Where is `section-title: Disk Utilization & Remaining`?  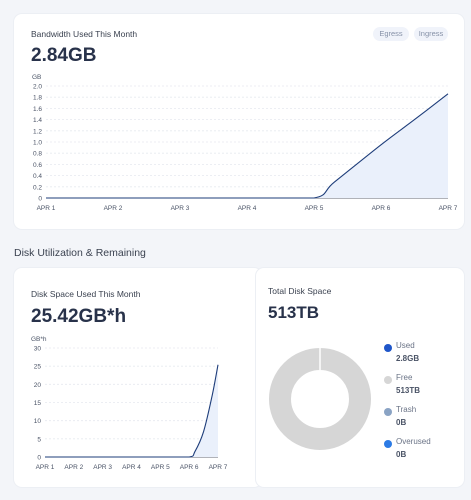 section-title: Disk Utilization & Remaining is located at coordinates (80, 253).